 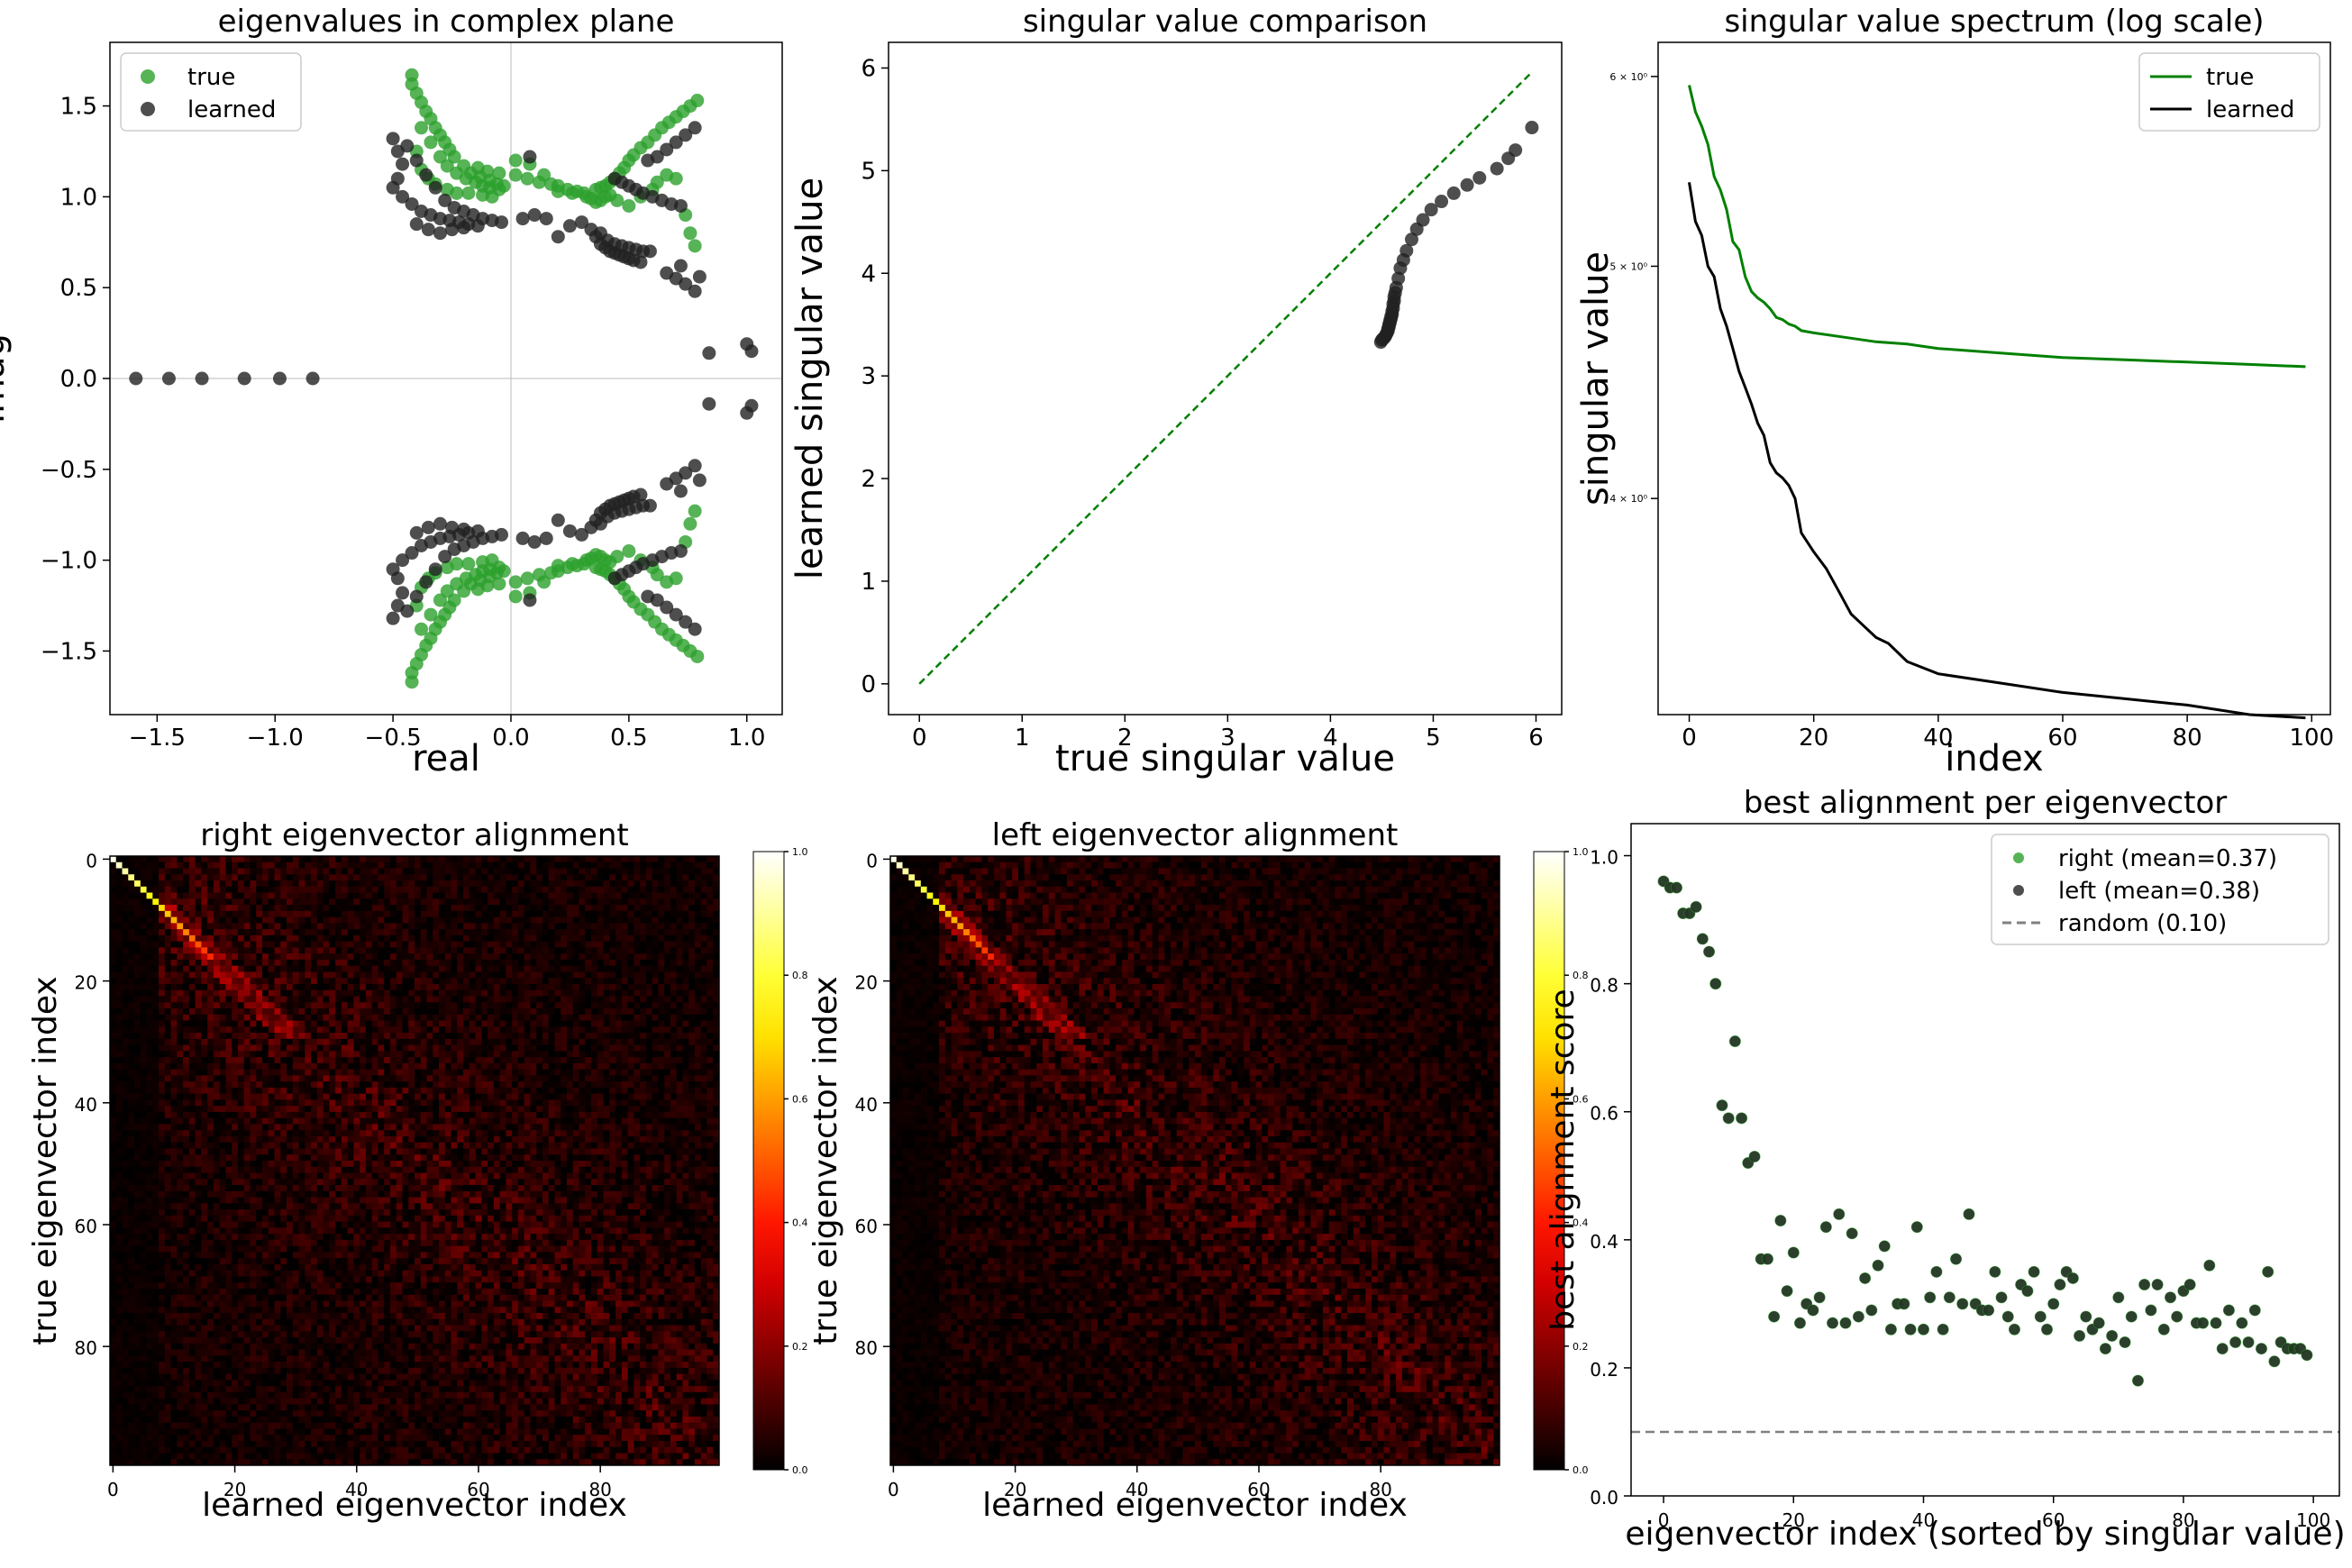 I want to click on point-learned, so click(x=558, y=237).